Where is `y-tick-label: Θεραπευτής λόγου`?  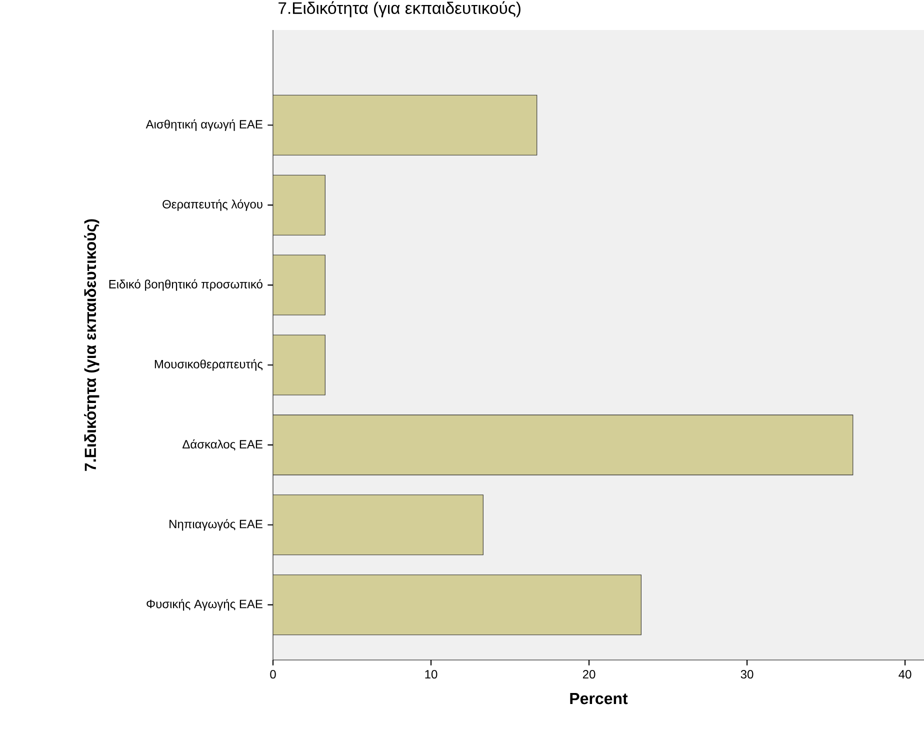 y-tick-label: Θεραπευτής λόγου is located at coordinates (212, 205).